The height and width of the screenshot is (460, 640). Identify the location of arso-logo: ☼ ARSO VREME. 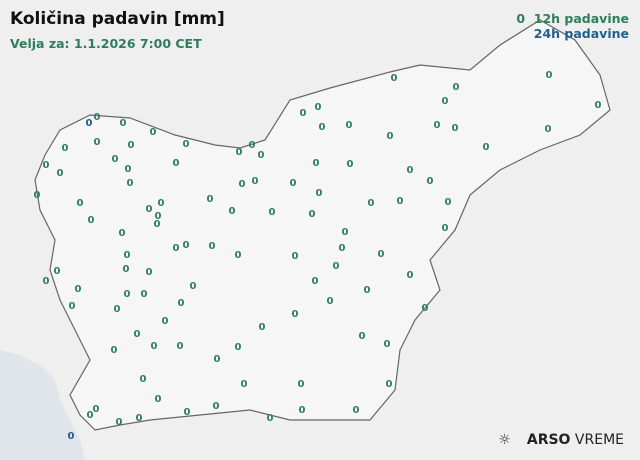
(561, 440).